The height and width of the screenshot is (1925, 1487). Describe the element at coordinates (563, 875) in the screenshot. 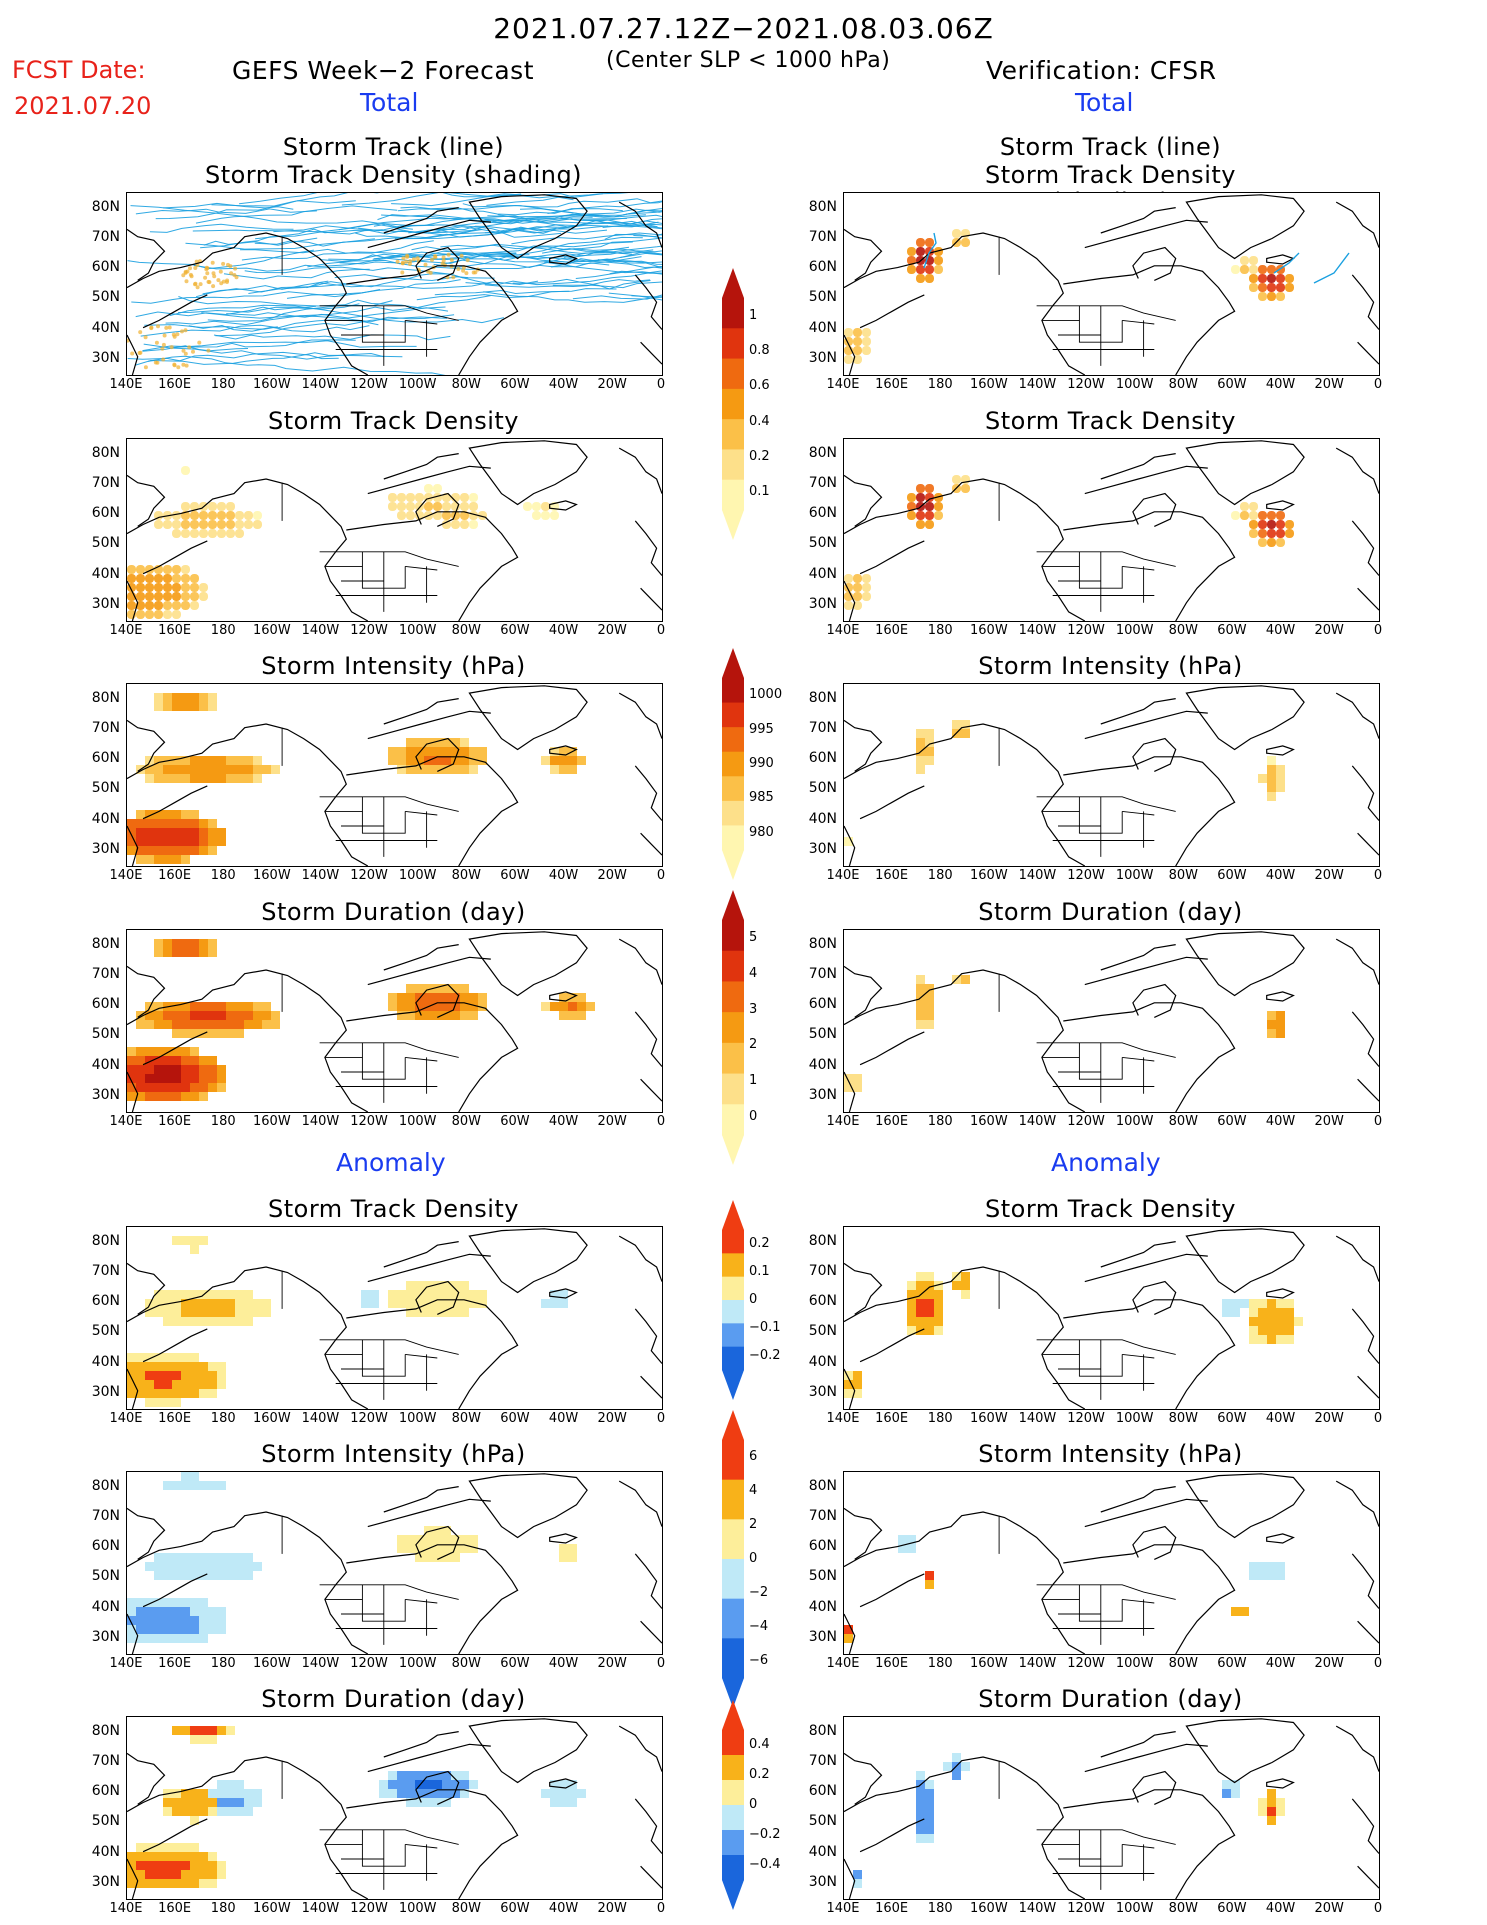

I see `lon-tick-label: 40W` at that location.